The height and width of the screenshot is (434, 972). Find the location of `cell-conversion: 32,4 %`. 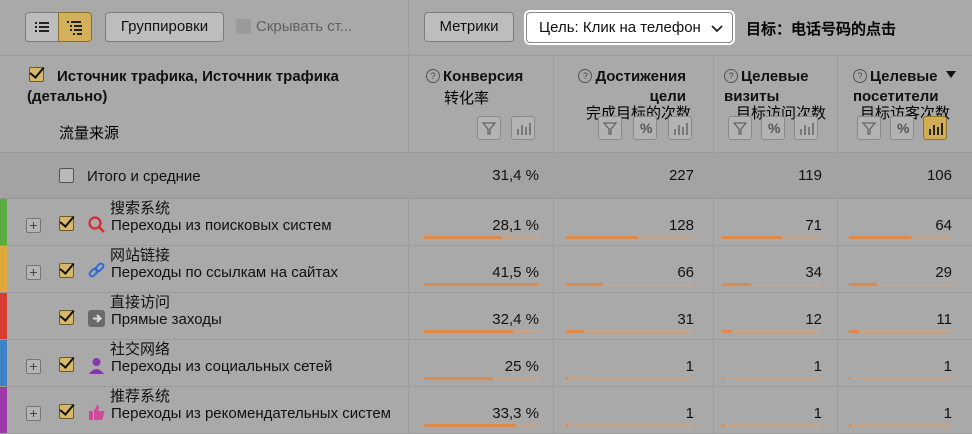

cell-conversion: 32,4 % is located at coordinates (515, 319).